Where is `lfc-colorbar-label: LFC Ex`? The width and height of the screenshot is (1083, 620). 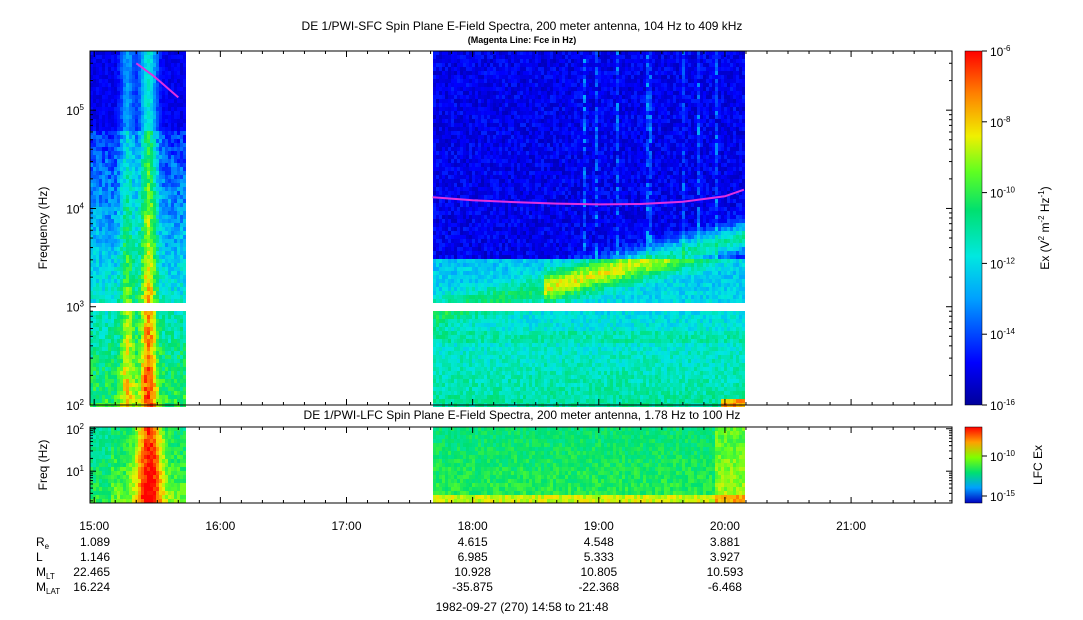
lfc-colorbar-label: LFC Ex is located at coordinates (1038, 465).